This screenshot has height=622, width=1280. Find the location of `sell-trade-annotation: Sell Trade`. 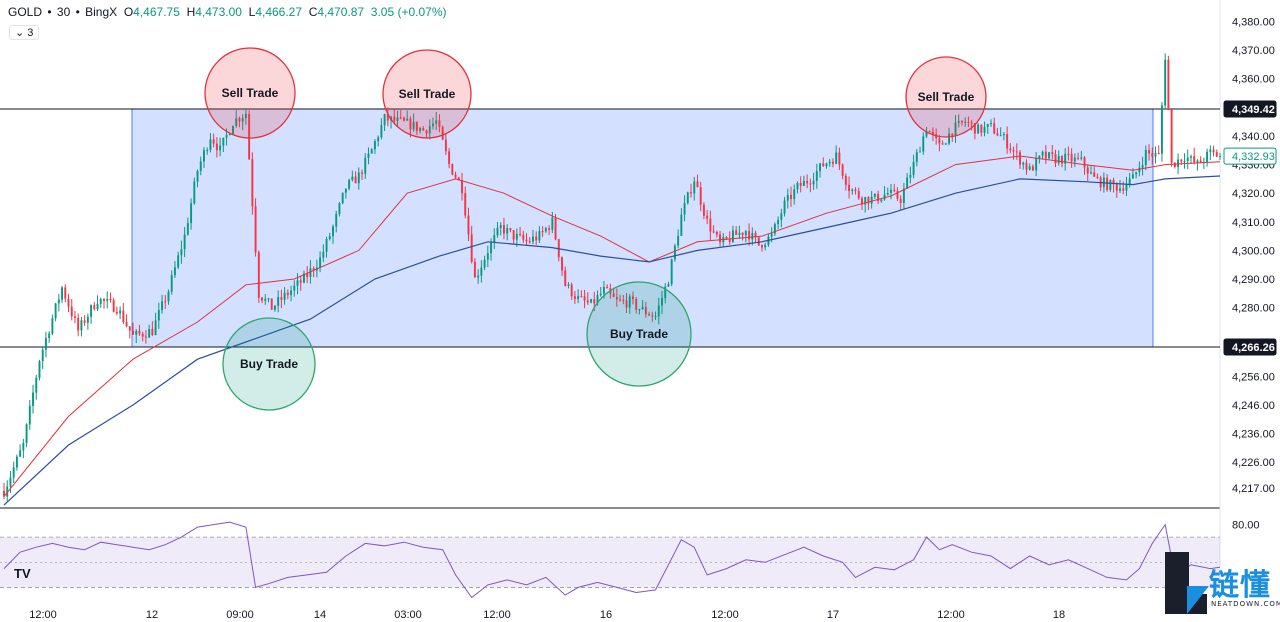

sell-trade-annotation: Sell Trade is located at coordinates (427, 94).